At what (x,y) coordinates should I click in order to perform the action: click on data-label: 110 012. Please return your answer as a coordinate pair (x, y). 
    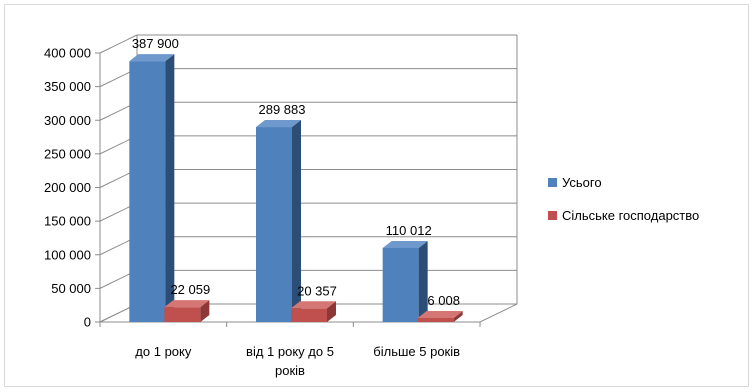
    Looking at the image, I should click on (409, 230).